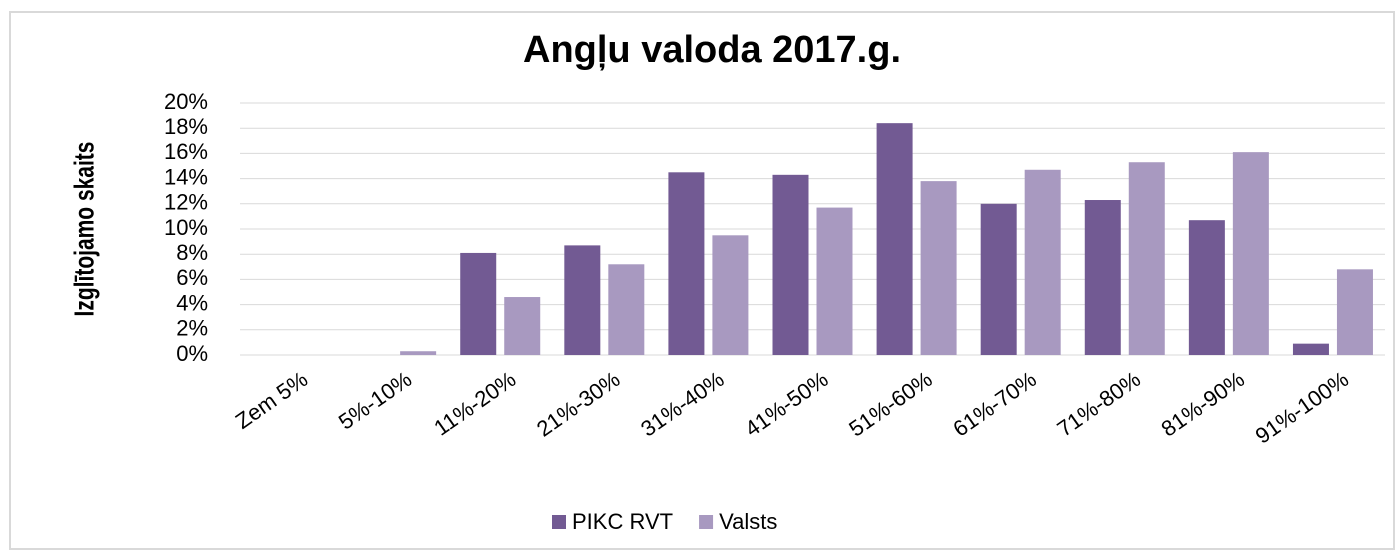 The width and height of the screenshot is (1395, 550). Describe the element at coordinates (186, 176) in the screenshot. I see `y-tick-label: 14%` at that location.